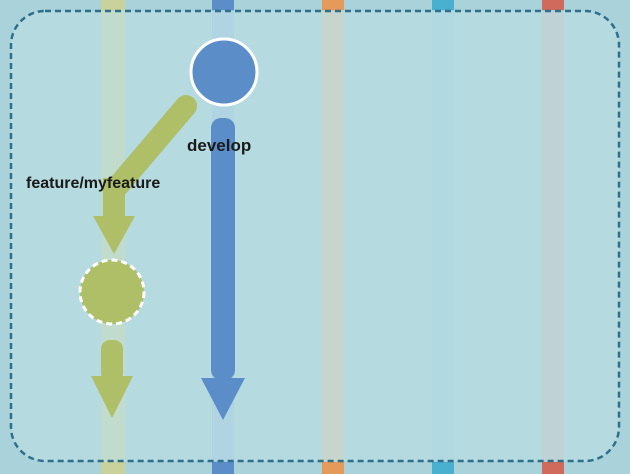 This screenshot has height=474, width=630. What do you see at coordinates (114, 235) in the screenshot?
I see `feature-branch-arrowhead-upper` at bounding box center [114, 235].